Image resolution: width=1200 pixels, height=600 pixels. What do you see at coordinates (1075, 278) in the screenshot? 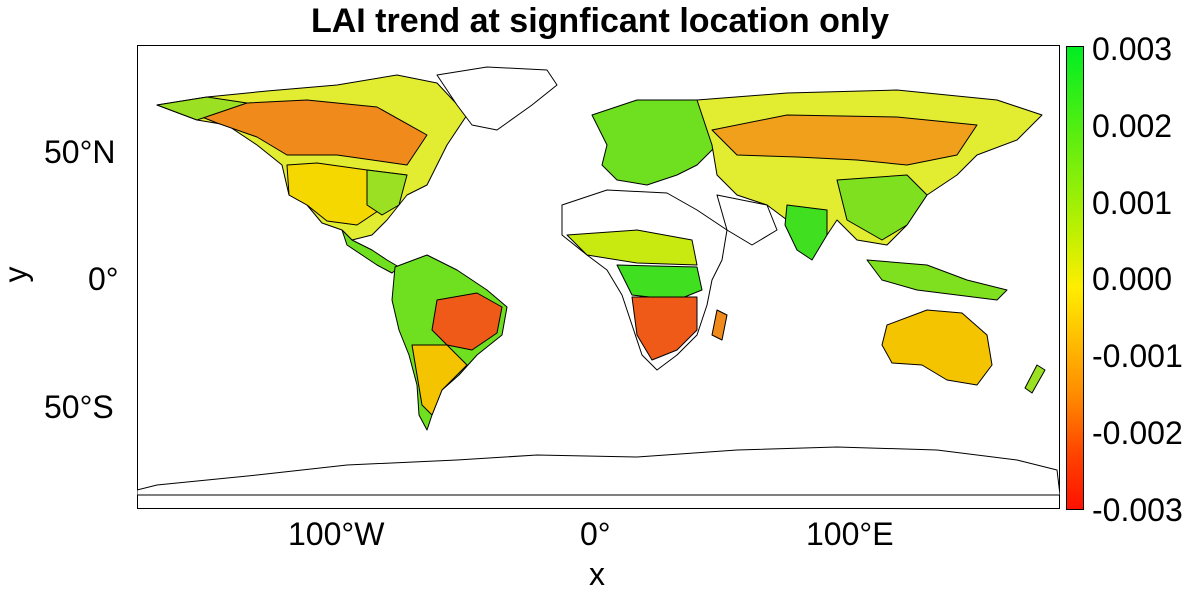
I see `colorbar` at bounding box center [1075, 278].